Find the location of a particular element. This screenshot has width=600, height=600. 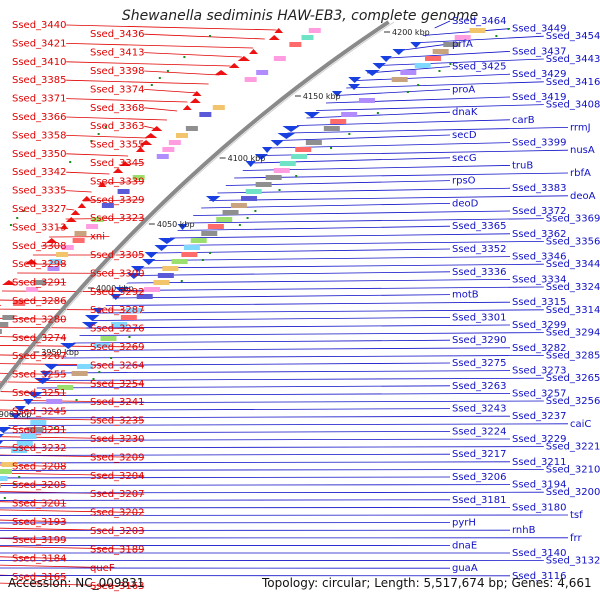

plus-gene-label: Ssed_3116 is located at coordinates (539, 576).